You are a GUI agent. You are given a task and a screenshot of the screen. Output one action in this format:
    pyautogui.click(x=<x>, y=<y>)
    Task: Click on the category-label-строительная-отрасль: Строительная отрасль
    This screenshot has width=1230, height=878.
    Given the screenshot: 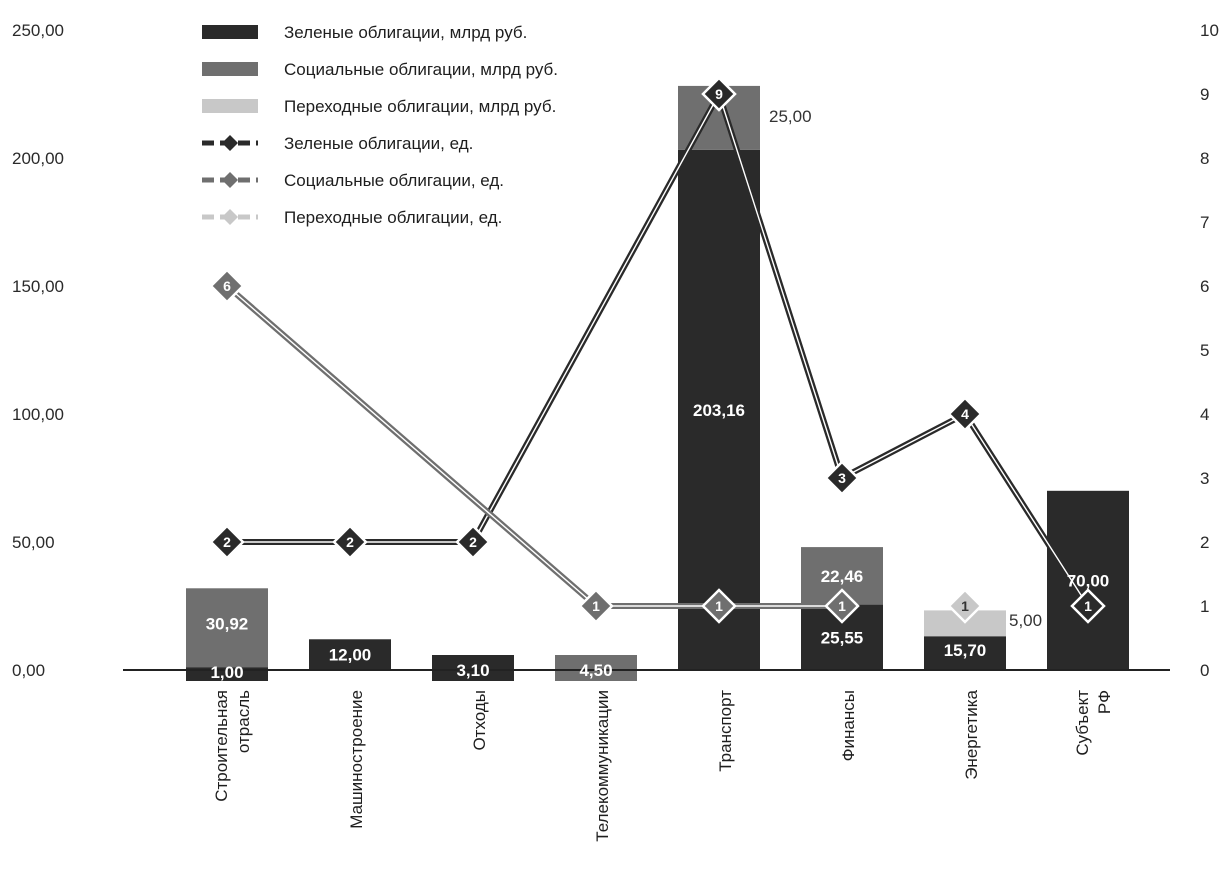 What is the action you would take?
    pyautogui.click(x=232, y=746)
    